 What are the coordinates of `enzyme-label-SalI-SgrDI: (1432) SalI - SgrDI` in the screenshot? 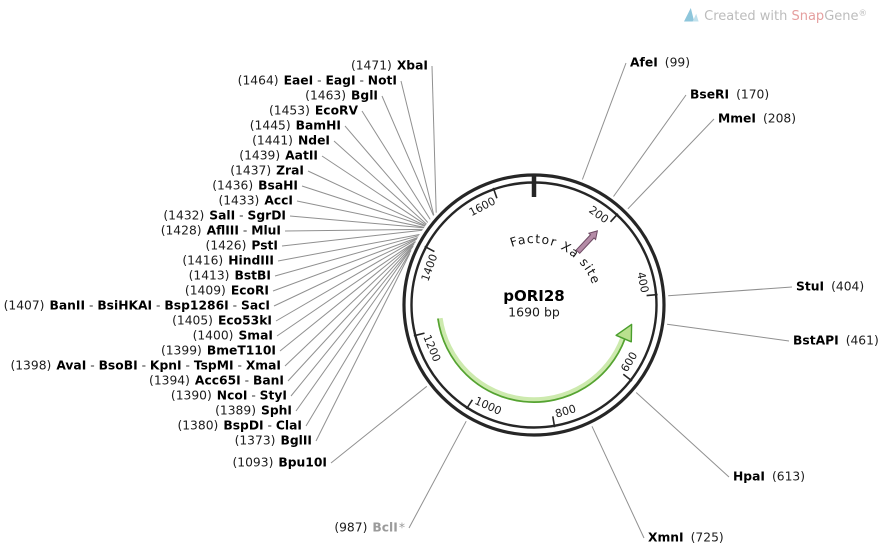 It's located at (224, 216).